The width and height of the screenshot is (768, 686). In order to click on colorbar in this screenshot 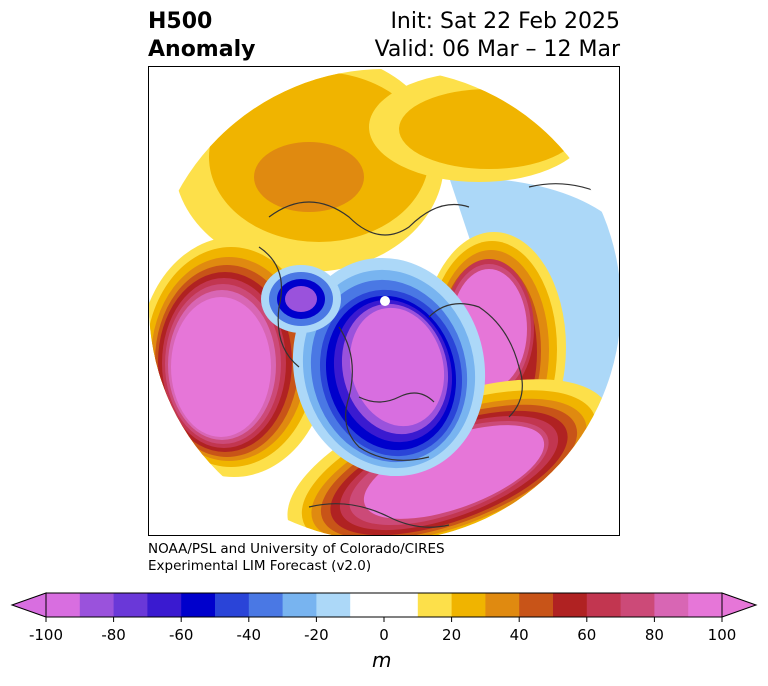, I will do `click(384, 607)`.